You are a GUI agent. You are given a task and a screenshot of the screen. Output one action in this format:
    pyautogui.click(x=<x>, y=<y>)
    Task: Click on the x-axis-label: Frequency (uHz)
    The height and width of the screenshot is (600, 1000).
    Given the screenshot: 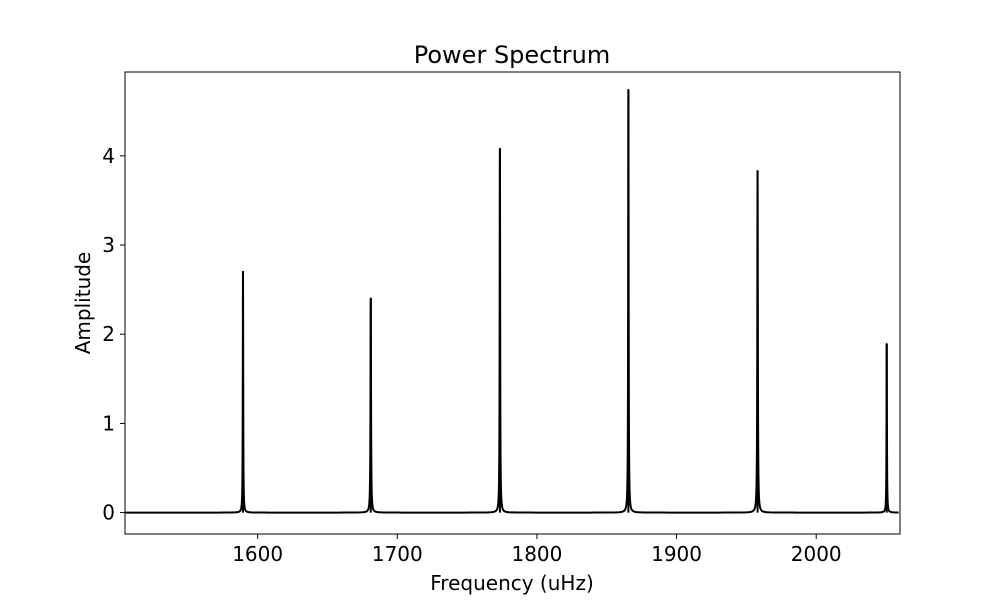 What is the action you would take?
    pyautogui.click(x=512, y=583)
    